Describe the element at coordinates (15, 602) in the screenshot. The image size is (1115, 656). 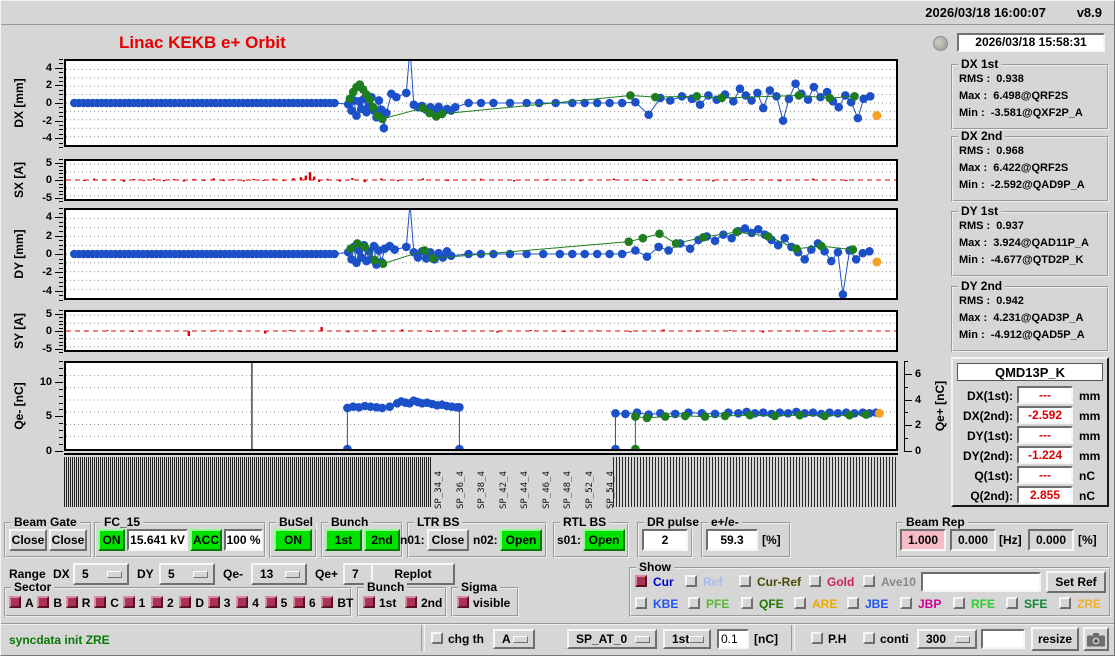
I see `sector-a-checkbox` at that location.